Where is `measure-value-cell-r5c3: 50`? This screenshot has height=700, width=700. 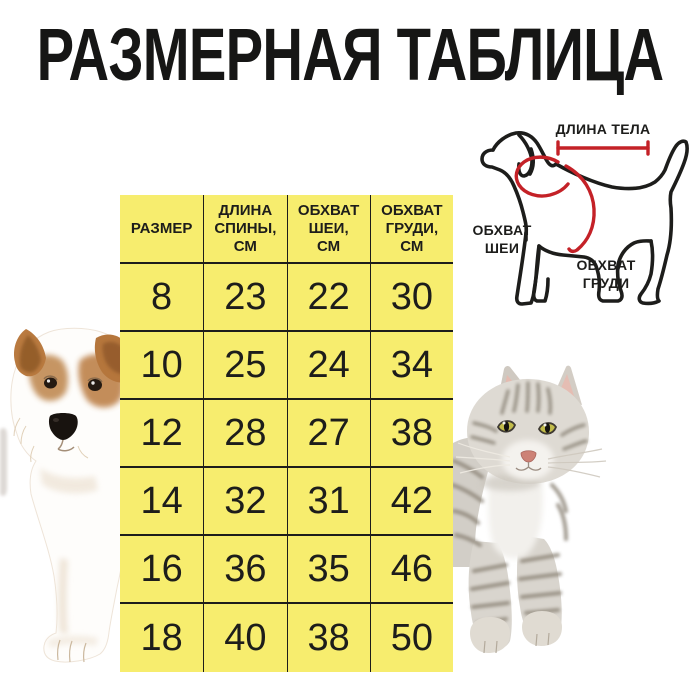 measure-value-cell-r5c3: 50 is located at coordinates (411, 638).